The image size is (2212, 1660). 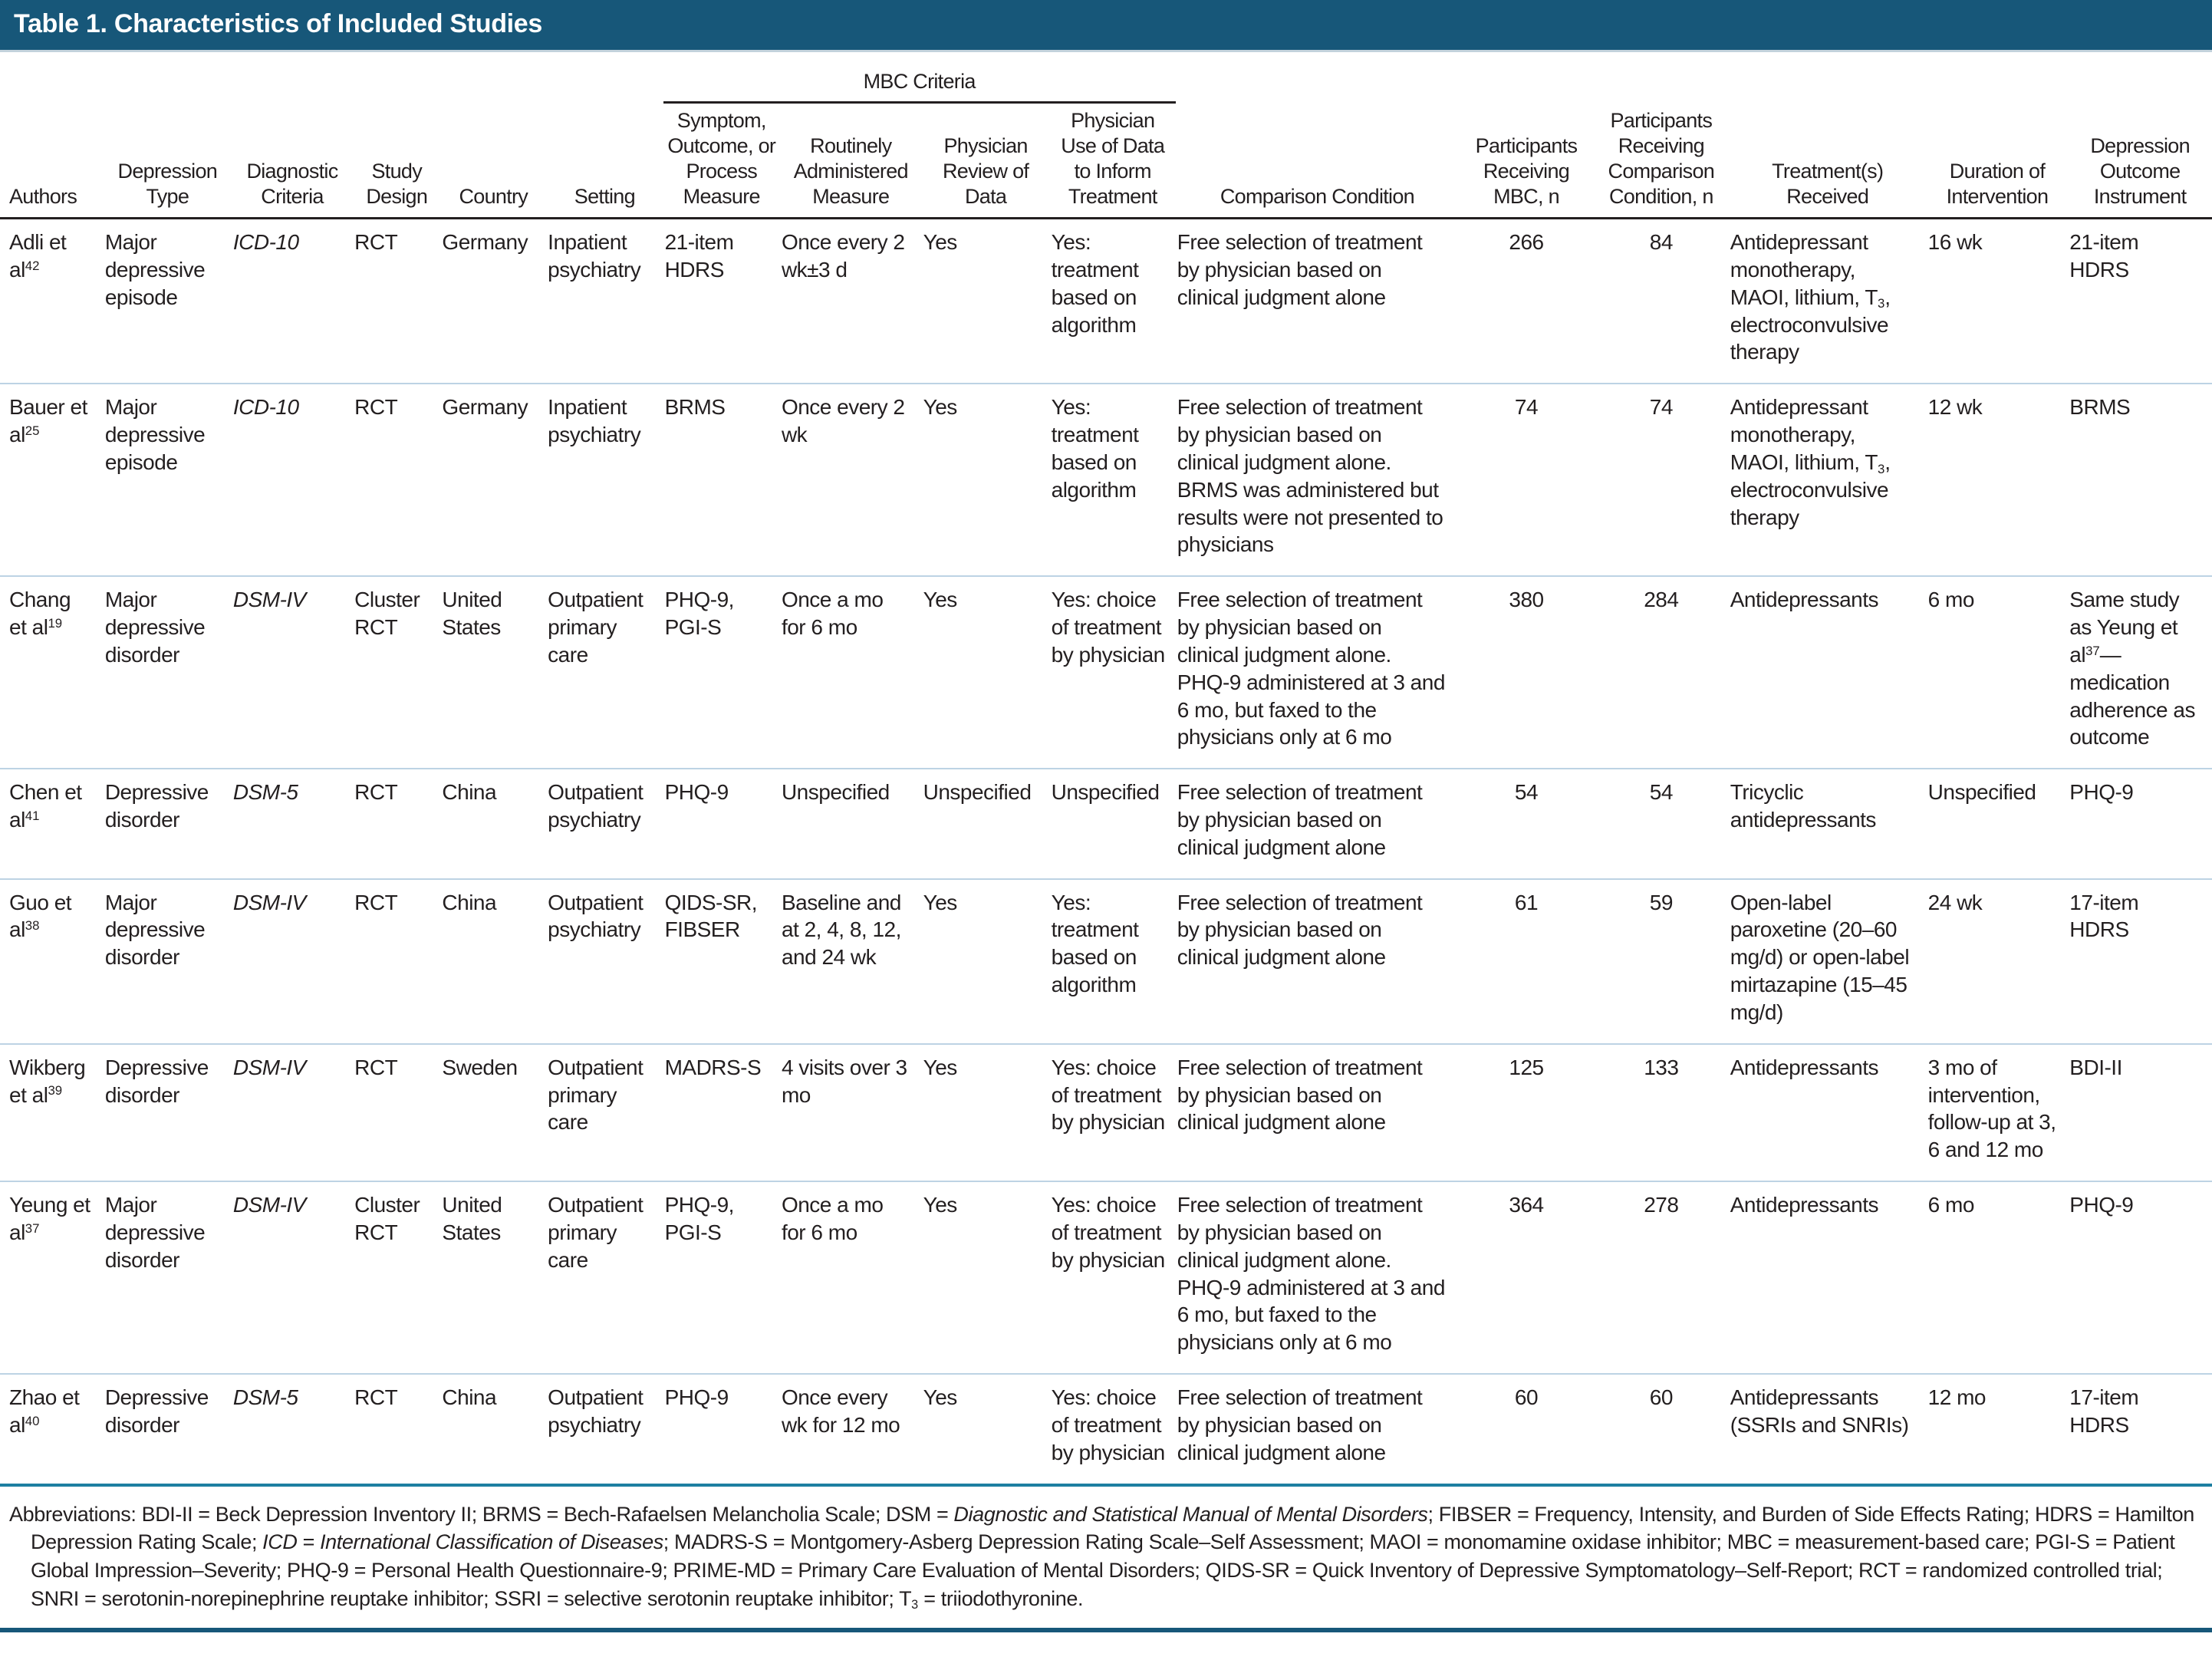 What do you see at coordinates (52, 301) in the screenshot?
I see `cell-authors: Adli et al42` at bounding box center [52, 301].